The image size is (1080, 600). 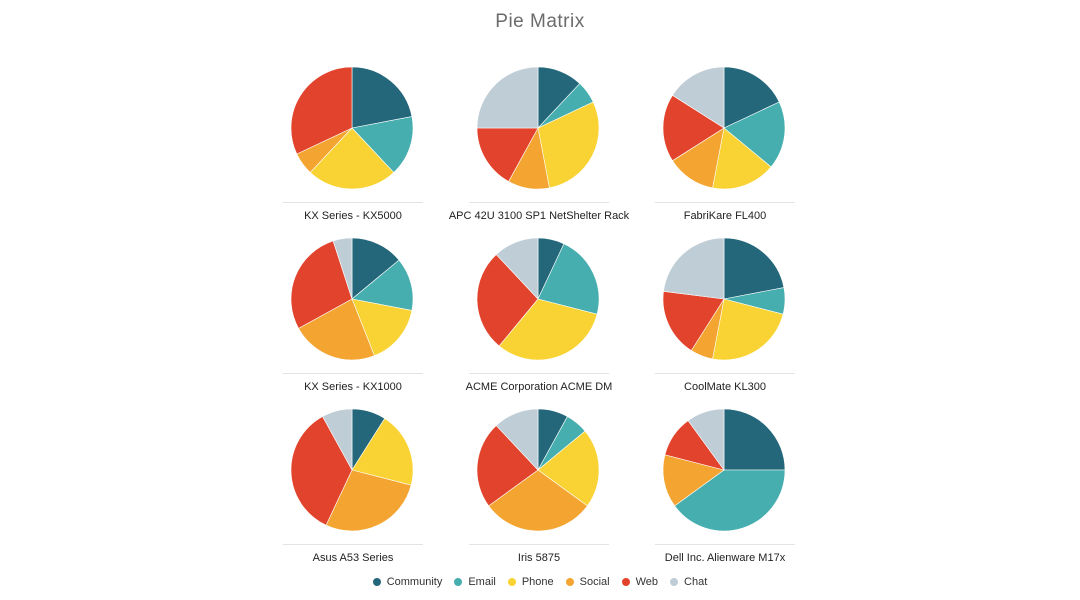 I want to click on legend-label: Chat, so click(x=696, y=582).